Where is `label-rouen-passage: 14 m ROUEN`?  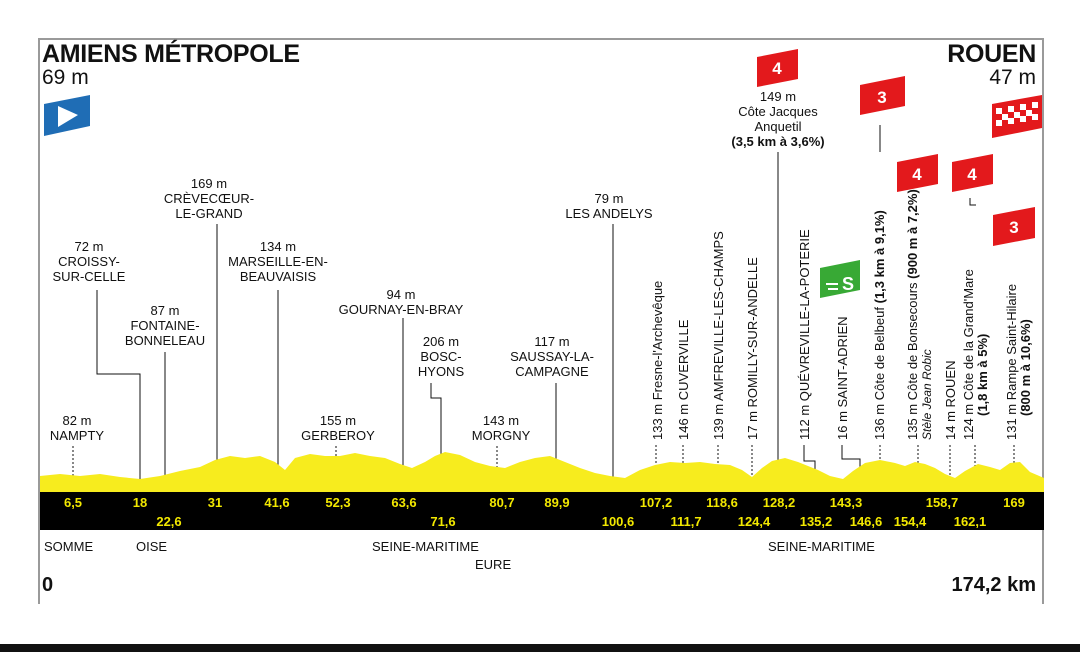
label-rouen-passage: 14 m ROUEN is located at coordinates (950, 400).